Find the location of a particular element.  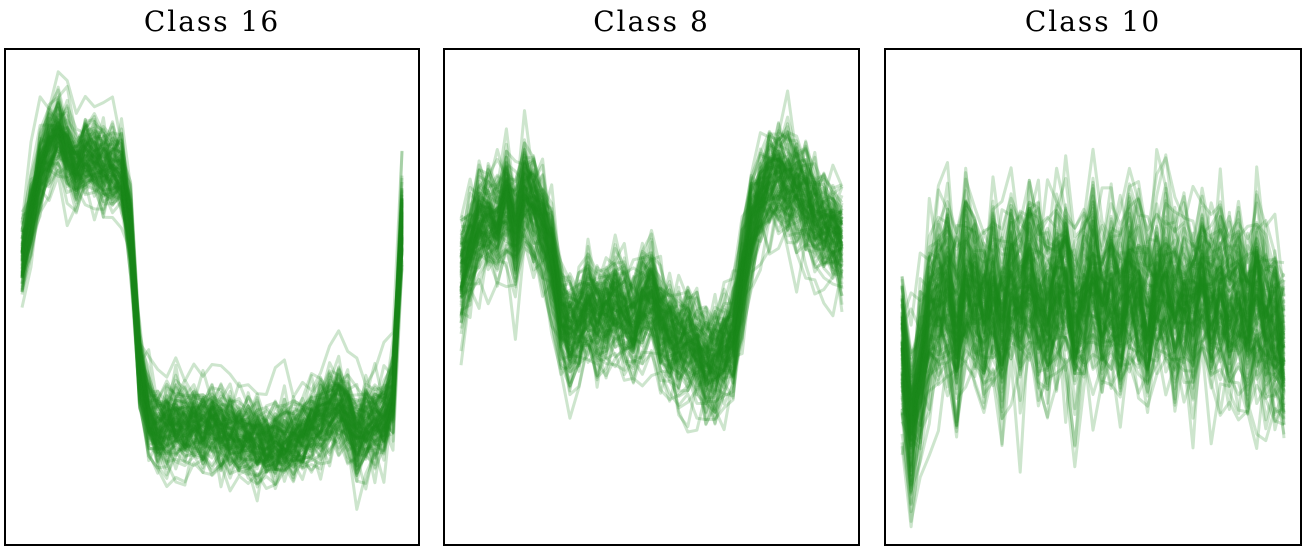

chart-title: Class 16 is located at coordinates (212, 21).